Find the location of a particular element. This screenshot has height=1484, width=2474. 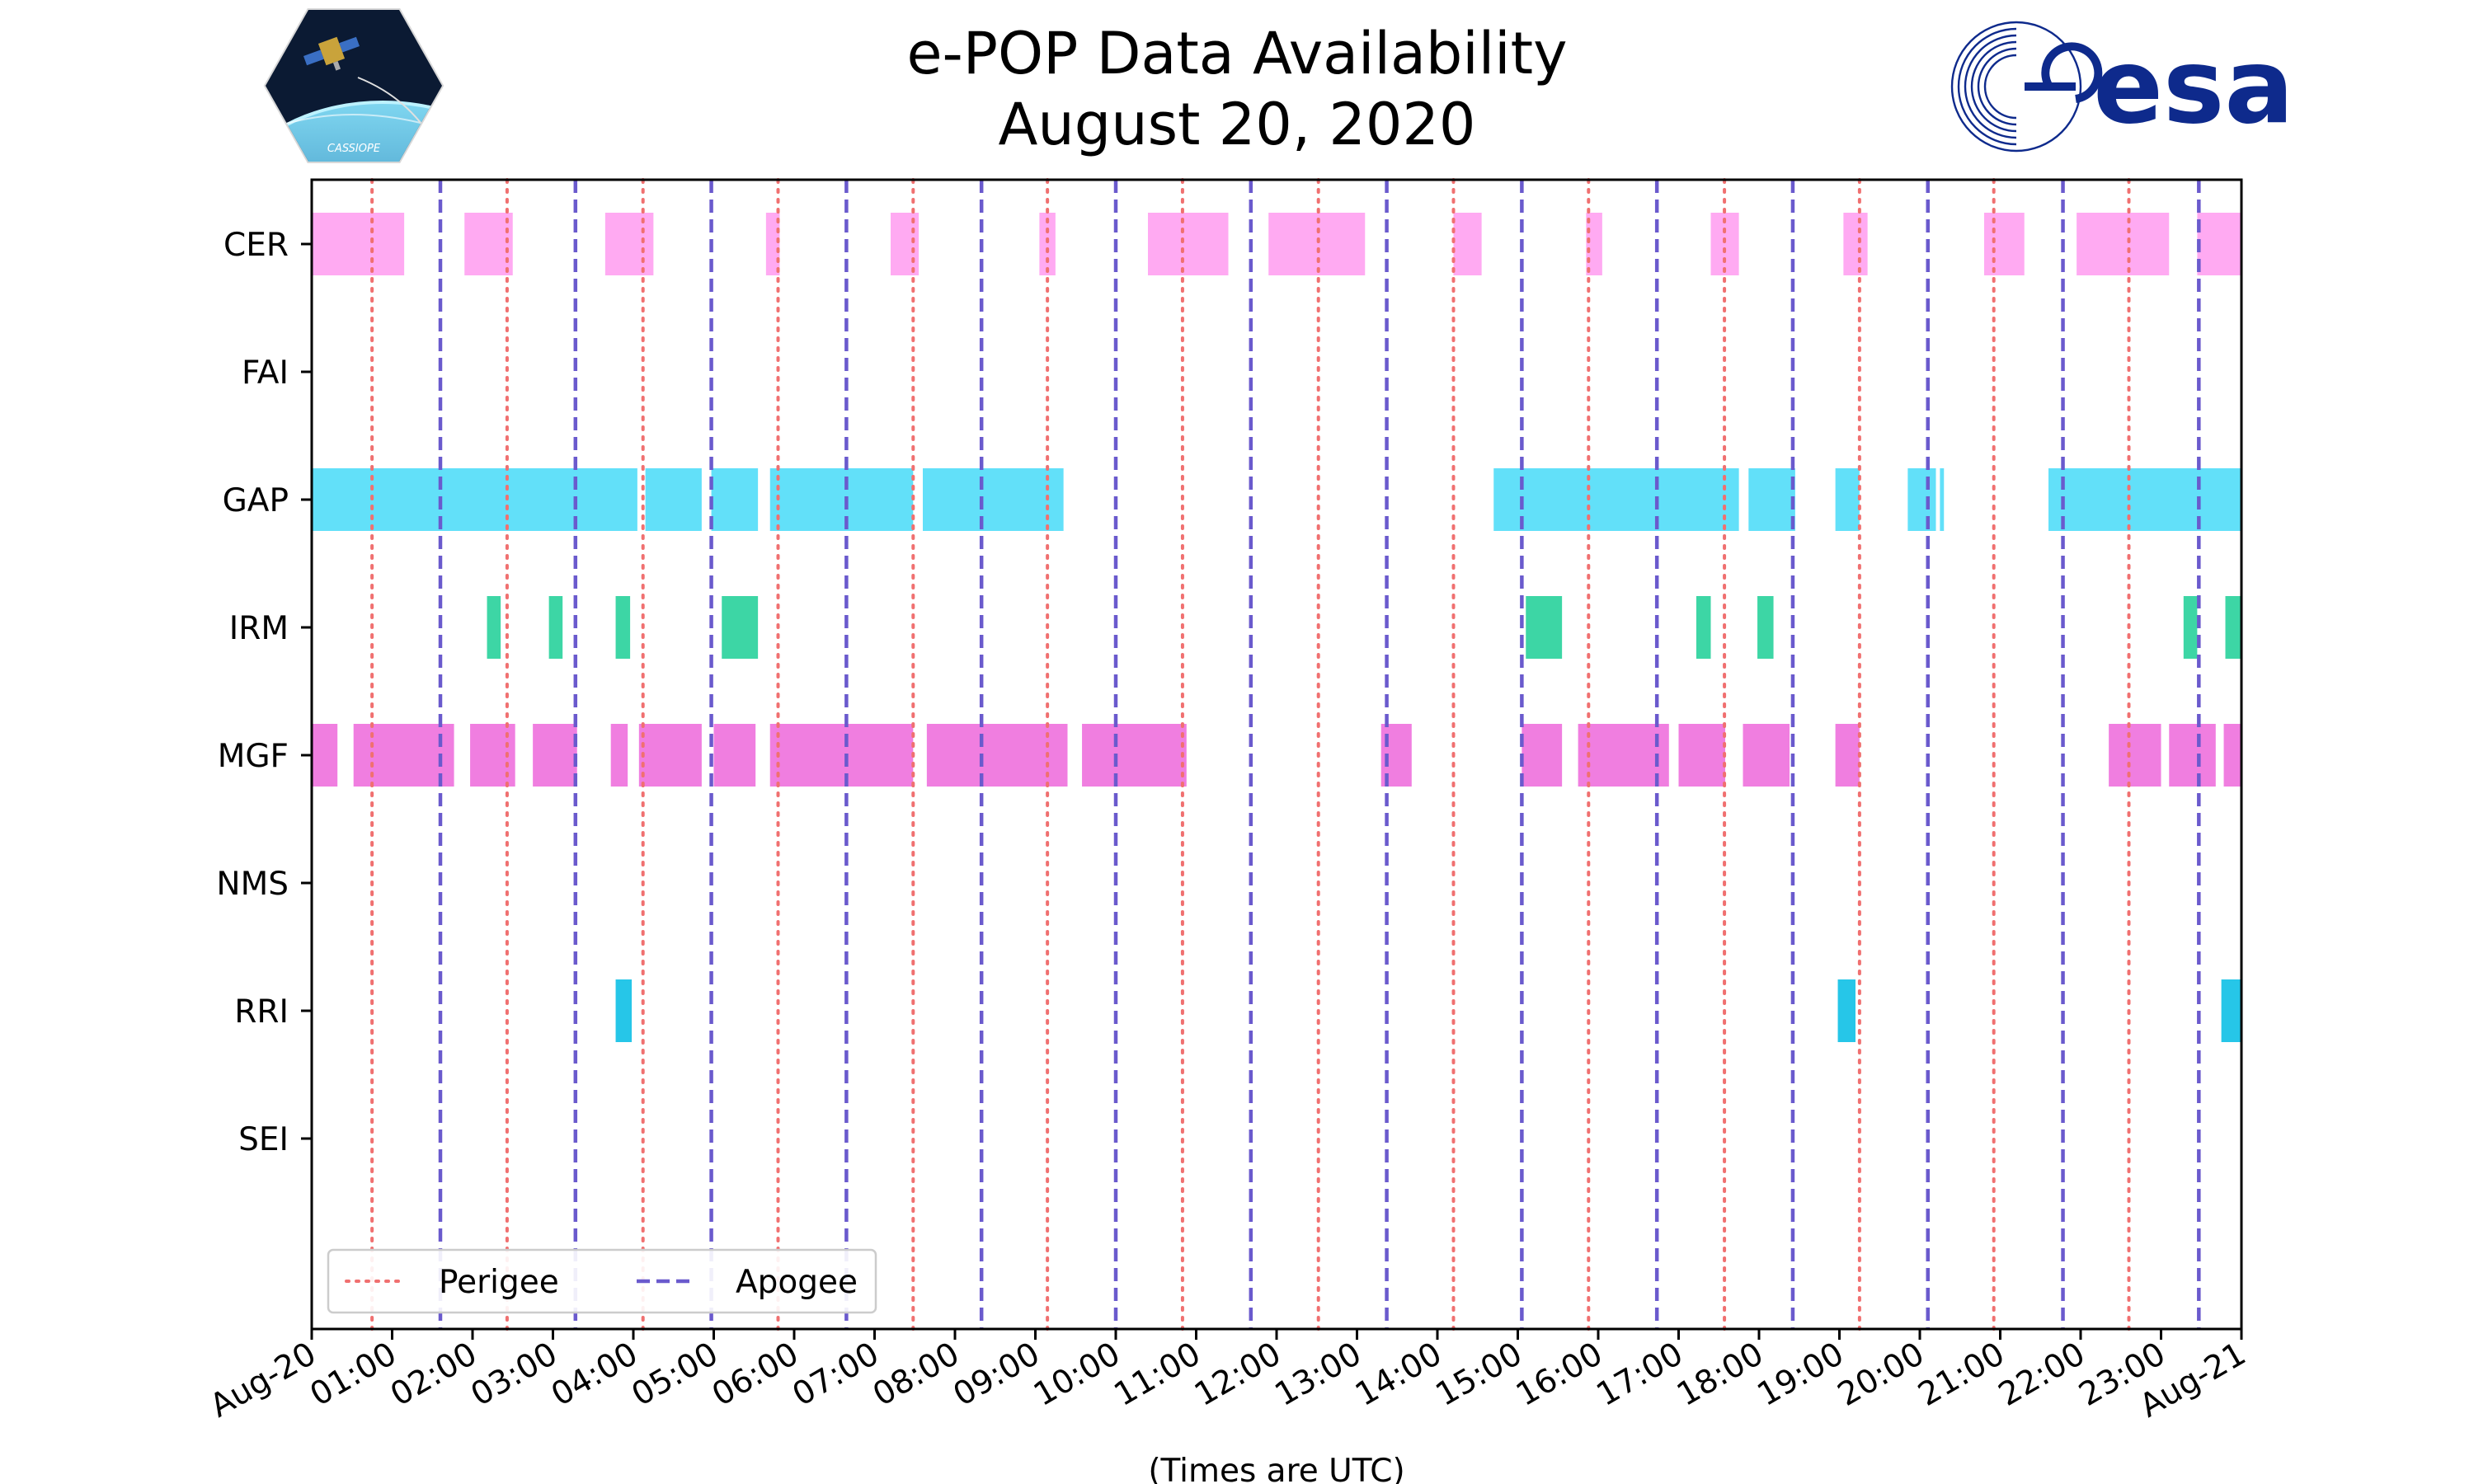

y-tick-label: MGF is located at coordinates (253, 756).